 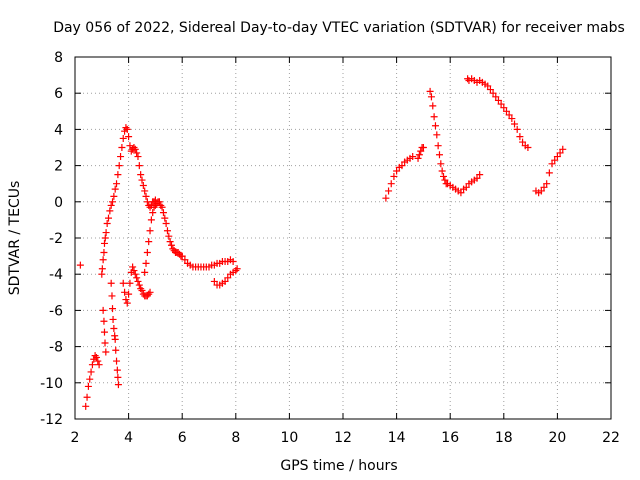 What do you see at coordinates (51, 420) in the screenshot?
I see `y-tick-label: -12` at bounding box center [51, 420].